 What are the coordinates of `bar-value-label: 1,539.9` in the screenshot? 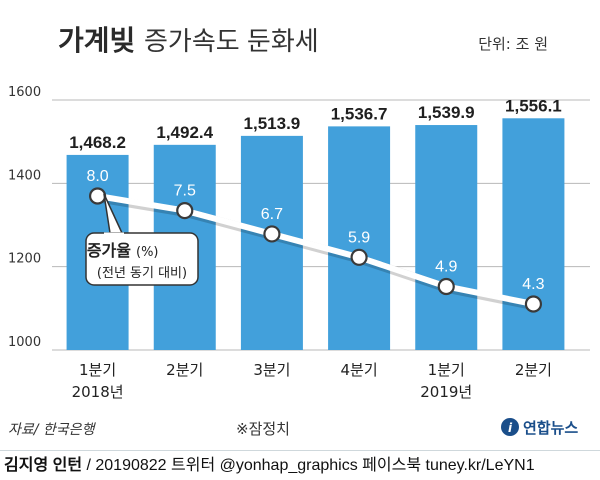 It's located at (446, 112).